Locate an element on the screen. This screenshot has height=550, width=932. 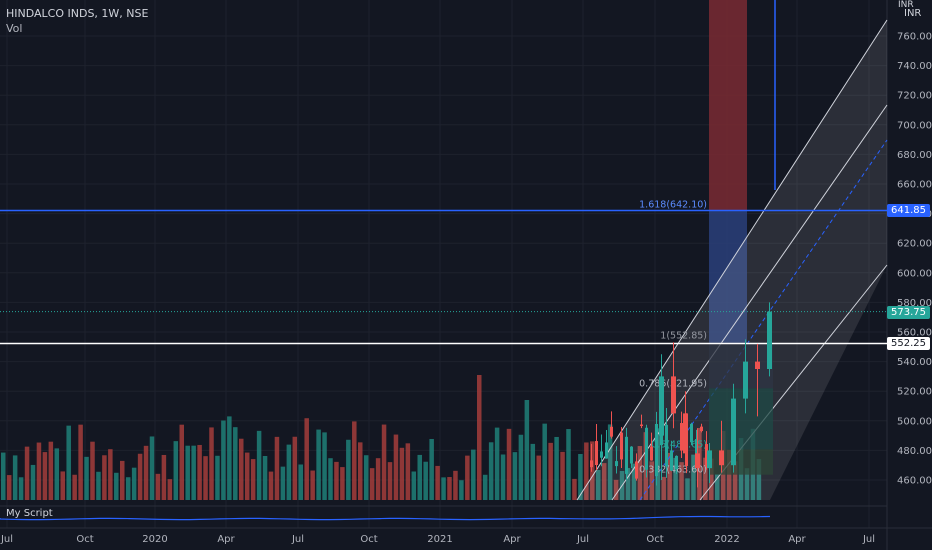
x-tick-label: 2021 is located at coordinates (439, 539).